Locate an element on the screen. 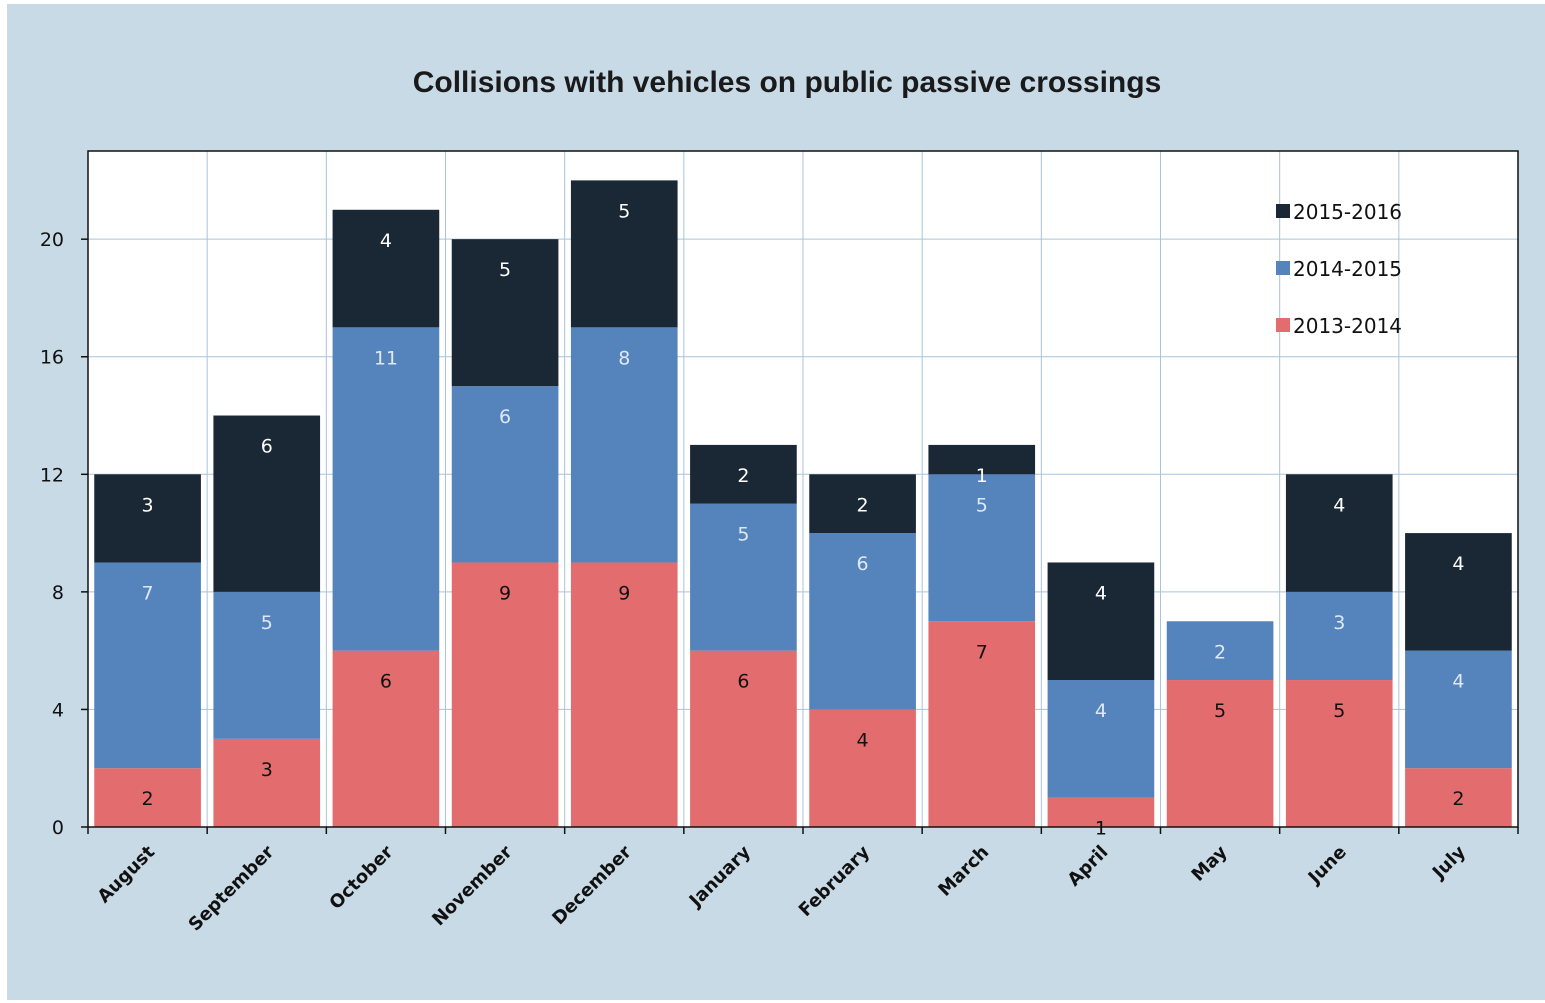  x-category-label: July is located at coordinates (1448, 863).